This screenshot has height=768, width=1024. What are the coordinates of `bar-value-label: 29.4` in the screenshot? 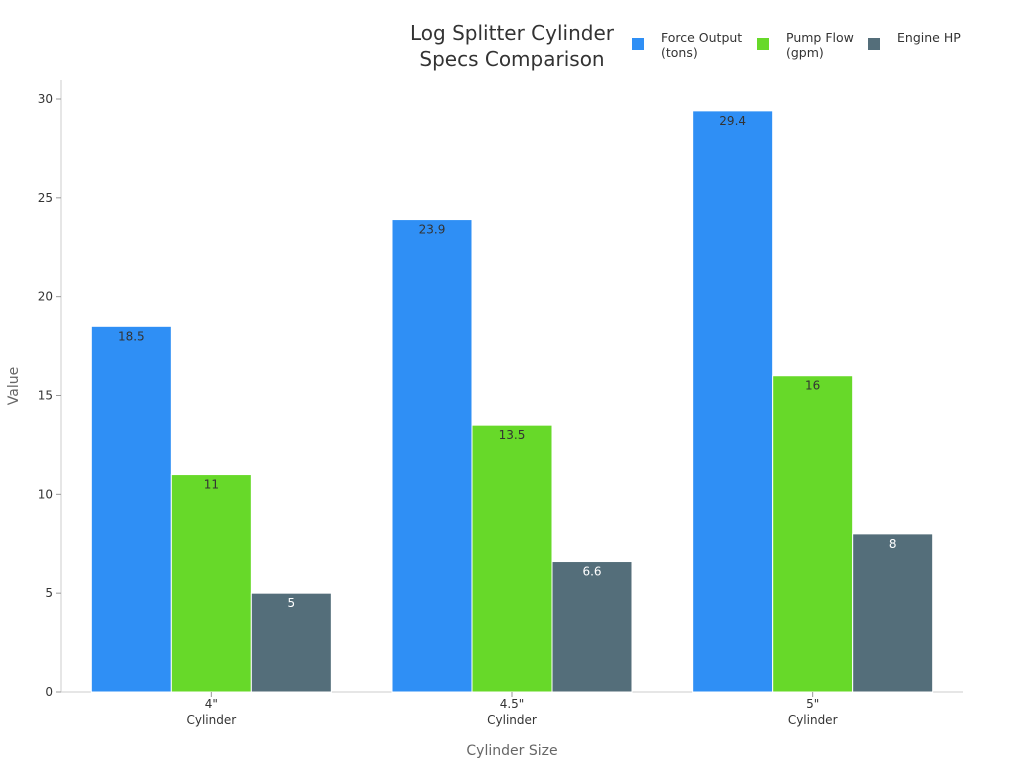 It's located at (732, 121).